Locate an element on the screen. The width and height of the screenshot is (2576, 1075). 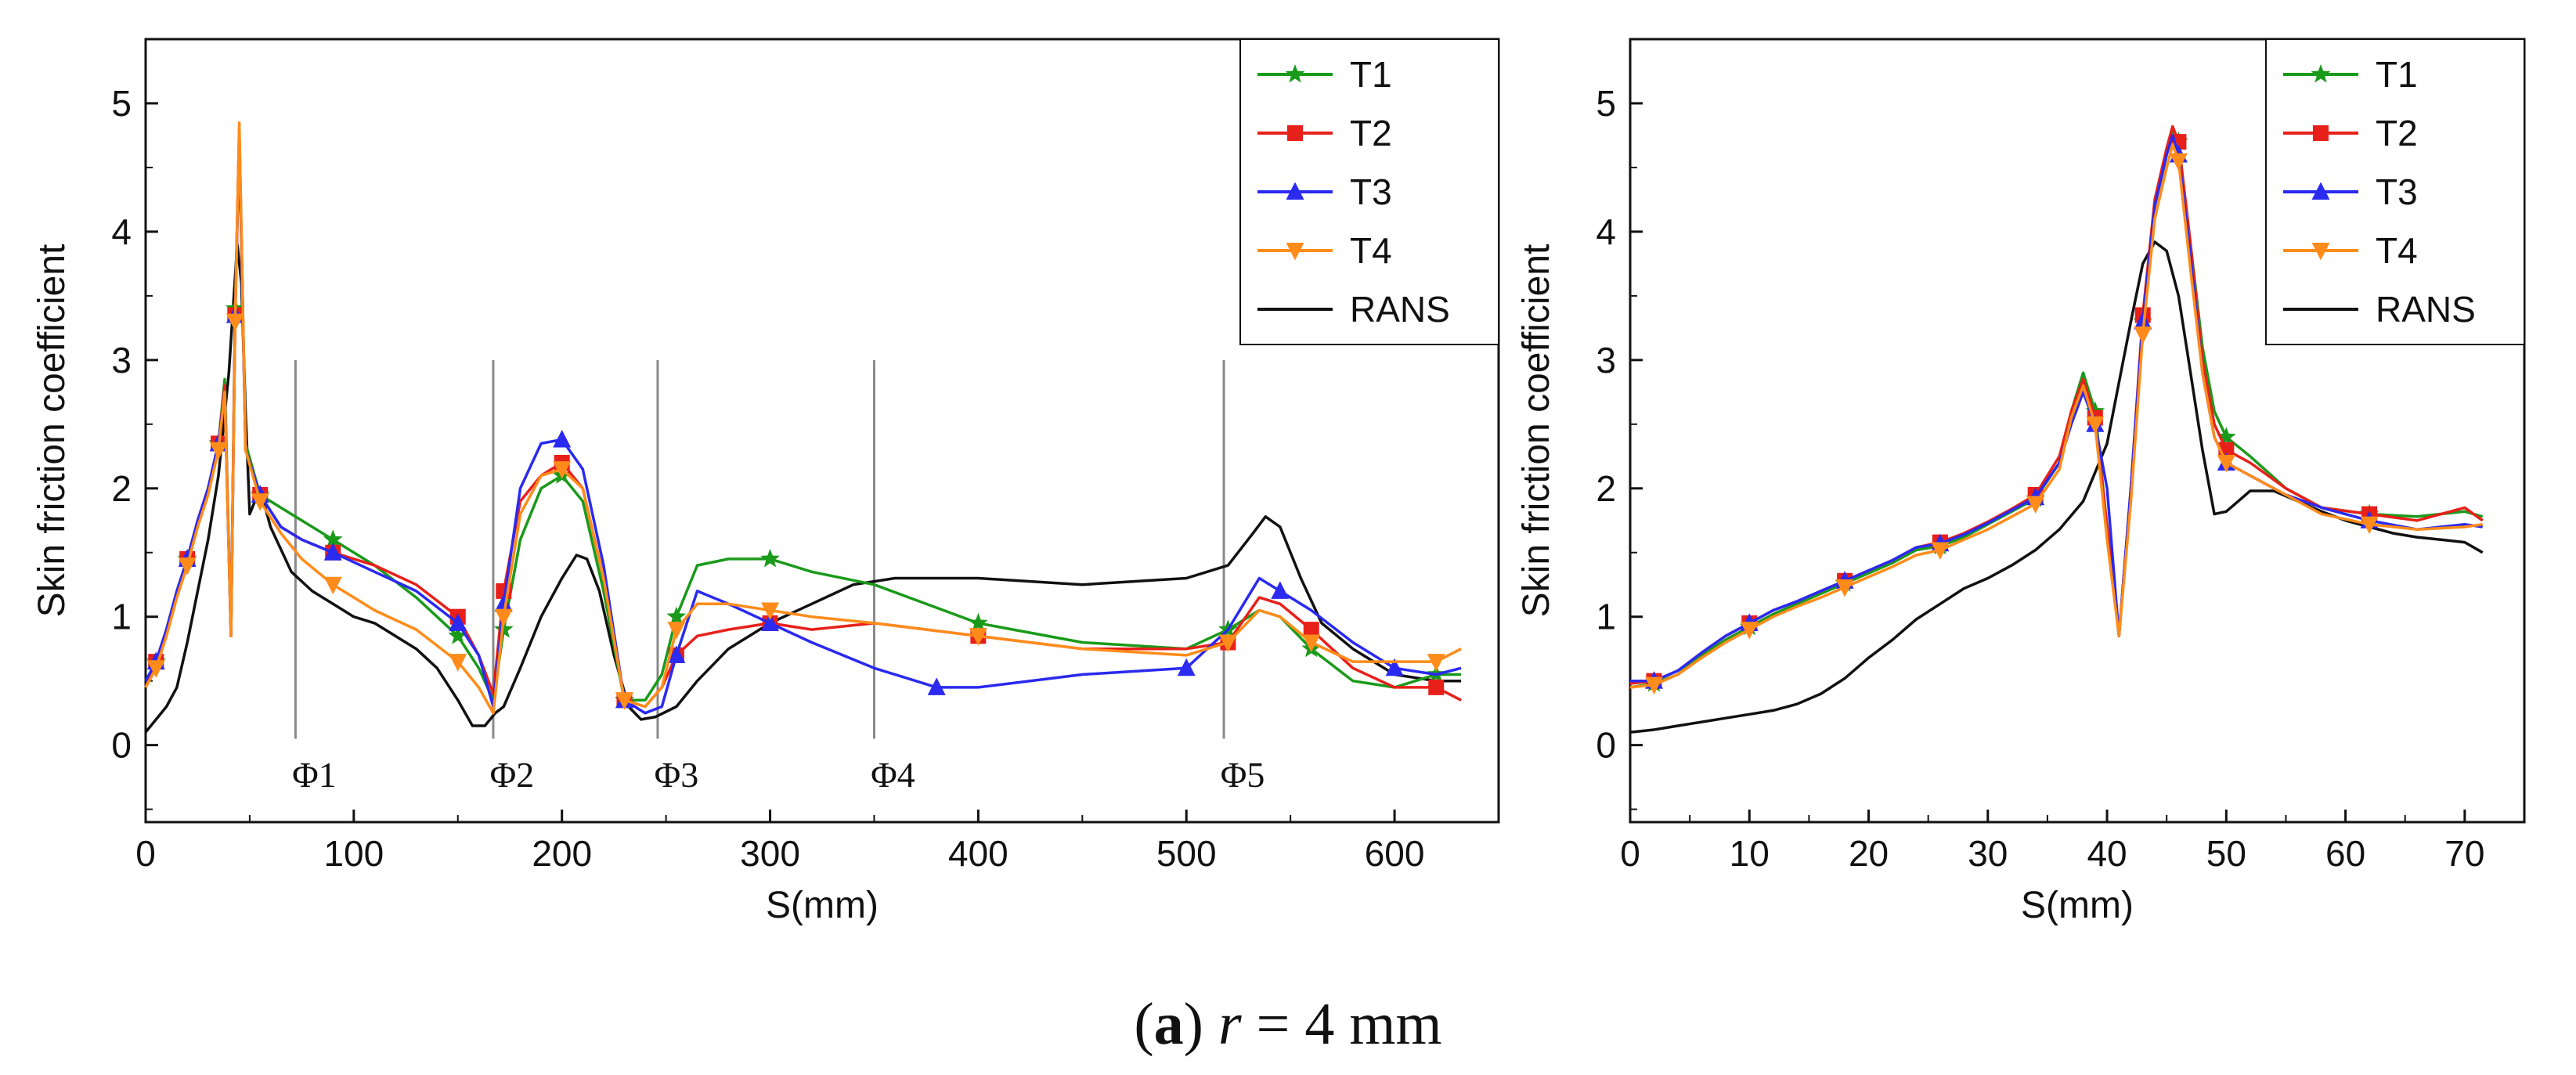
station-label: Φ5 is located at coordinates (1243, 775).